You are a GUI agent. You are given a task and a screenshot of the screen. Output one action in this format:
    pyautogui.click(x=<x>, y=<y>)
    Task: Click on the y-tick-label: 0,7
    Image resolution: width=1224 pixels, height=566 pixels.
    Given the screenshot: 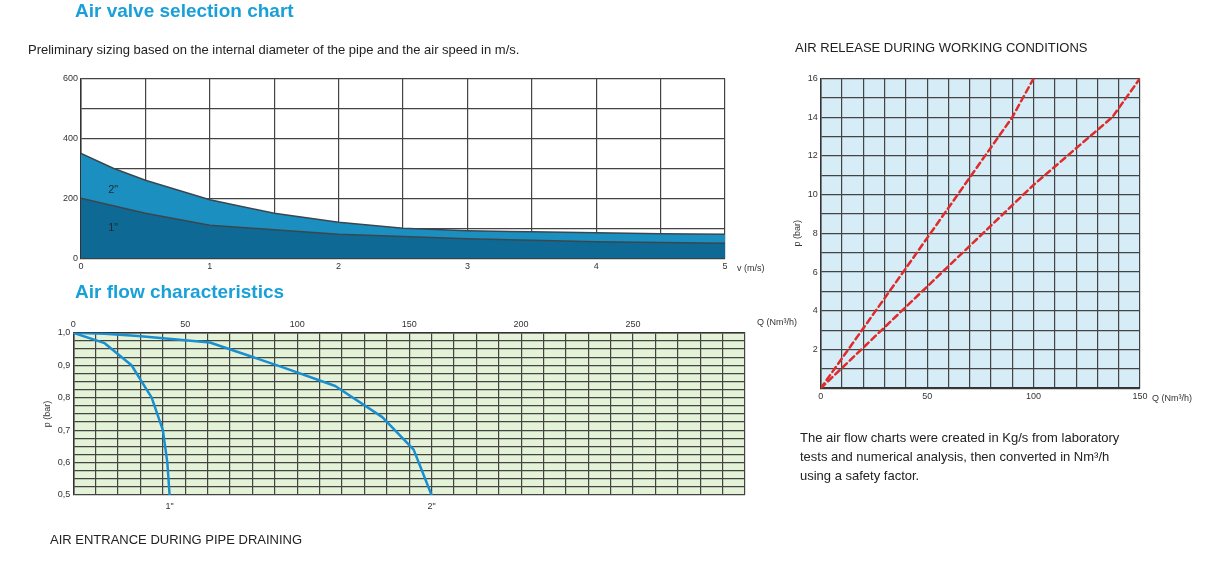 What is the action you would take?
    pyautogui.click(x=64, y=429)
    